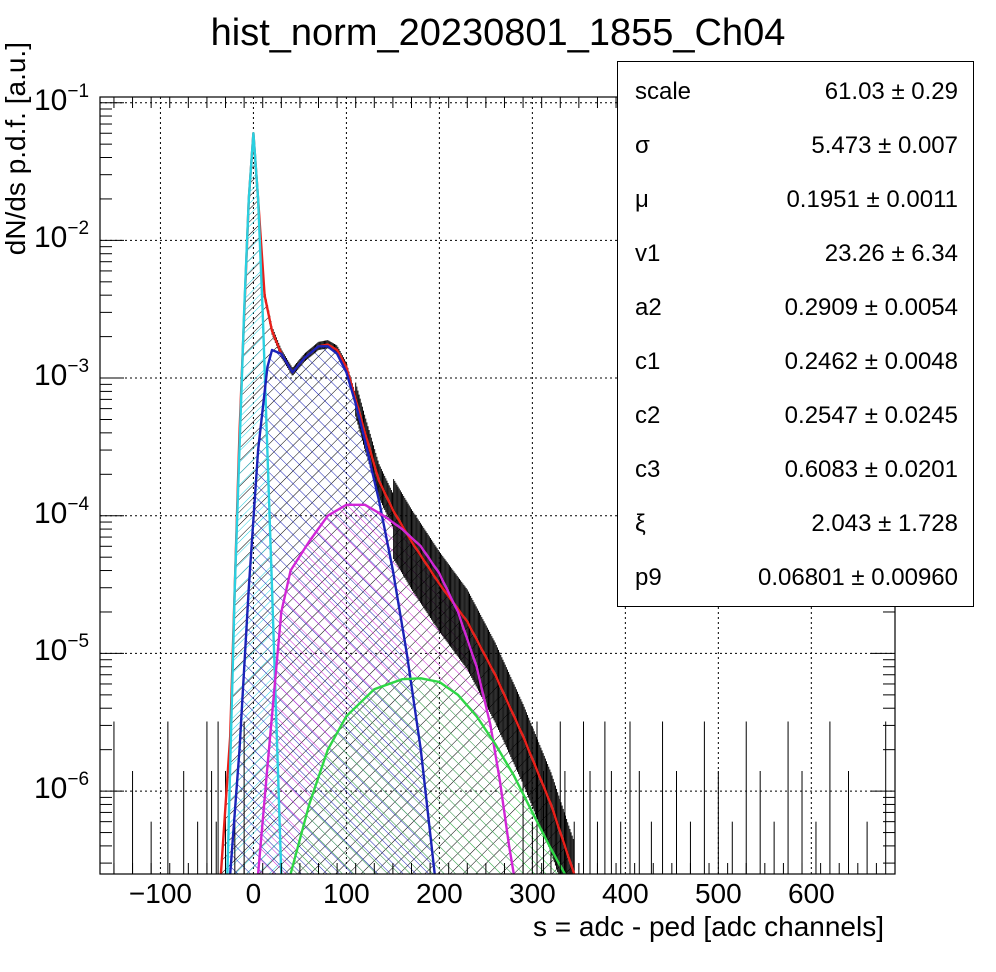 The height and width of the screenshot is (972, 996). Describe the element at coordinates (718, 893) in the screenshot. I see `x-tick-label: 500` at that location.